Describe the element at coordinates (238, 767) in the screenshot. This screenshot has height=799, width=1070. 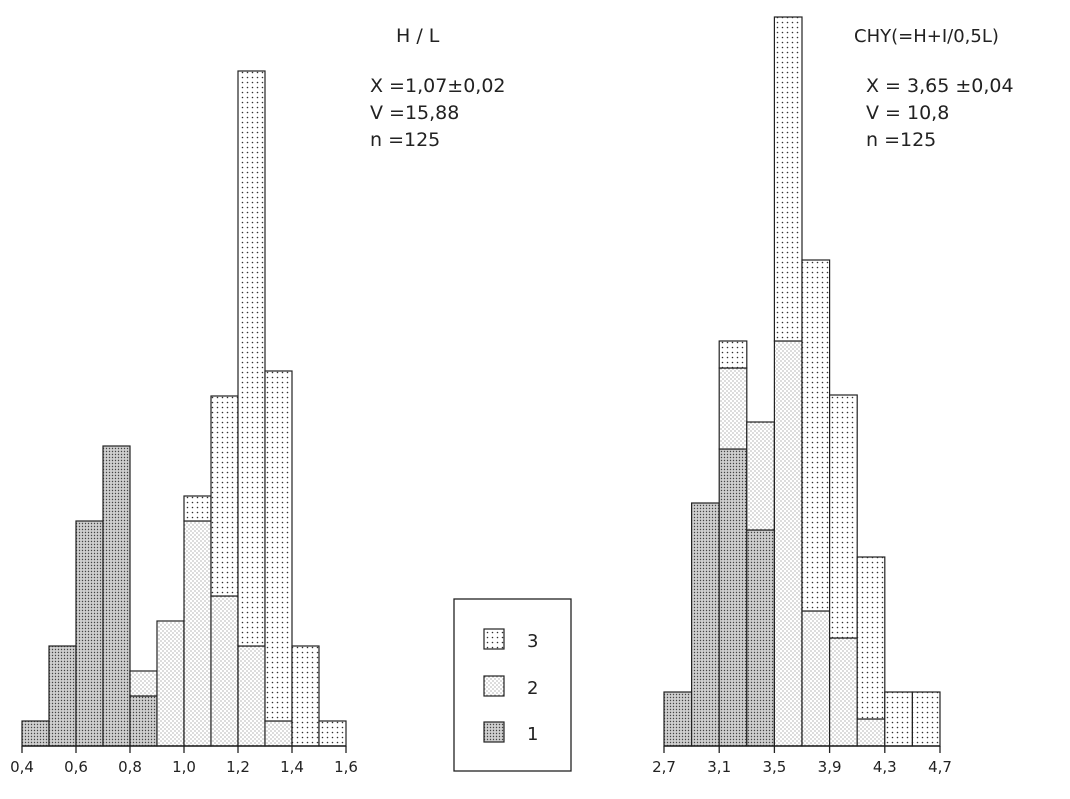
I see `tick-label-h-l-4: 1,2` at that location.